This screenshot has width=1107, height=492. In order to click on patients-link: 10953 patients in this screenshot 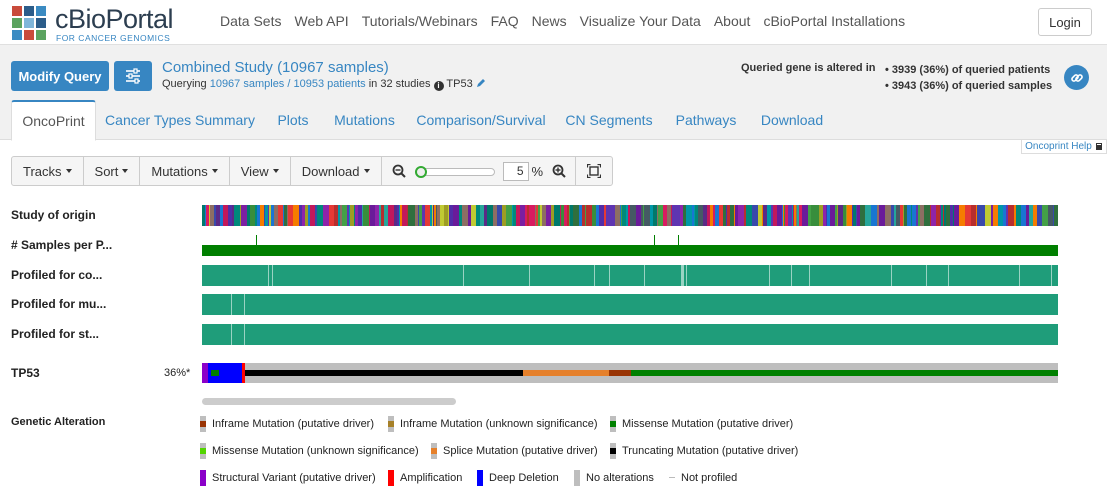, I will do `click(329, 84)`.